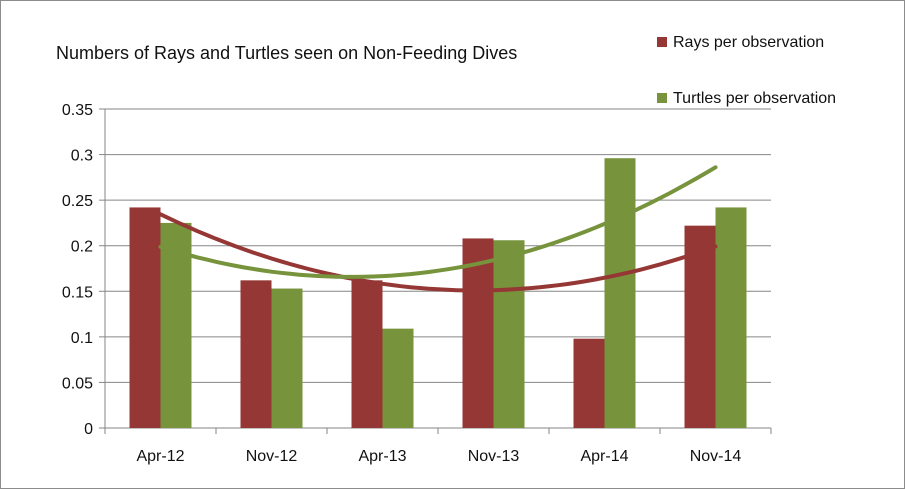  Describe the element at coordinates (604, 456) in the screenshot. I see `x-tick-label: Apr-14` at that location.